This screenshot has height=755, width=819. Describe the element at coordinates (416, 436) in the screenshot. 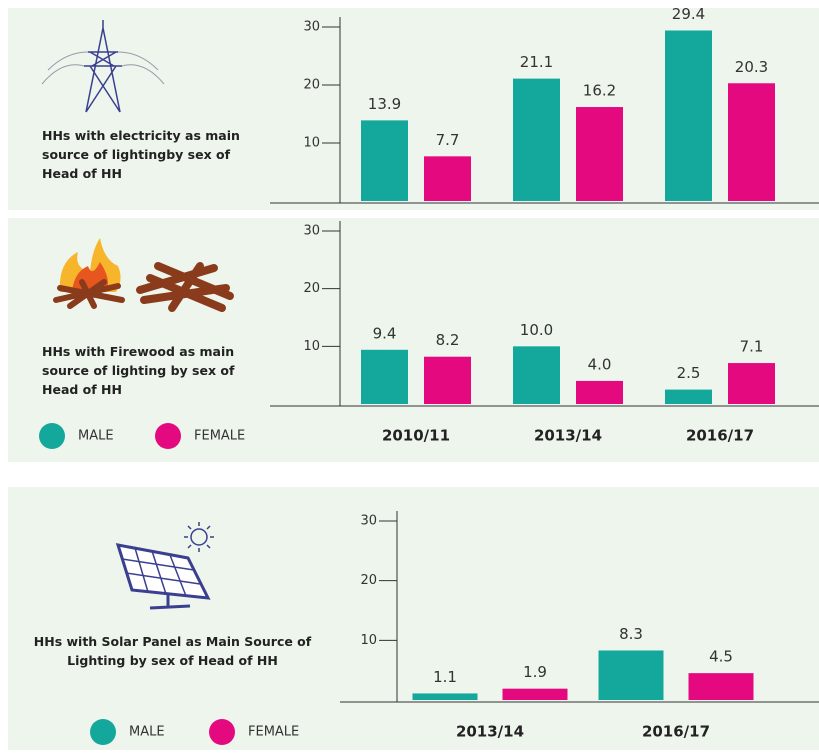

I see `x-tick-label: 2010/11` at that location.